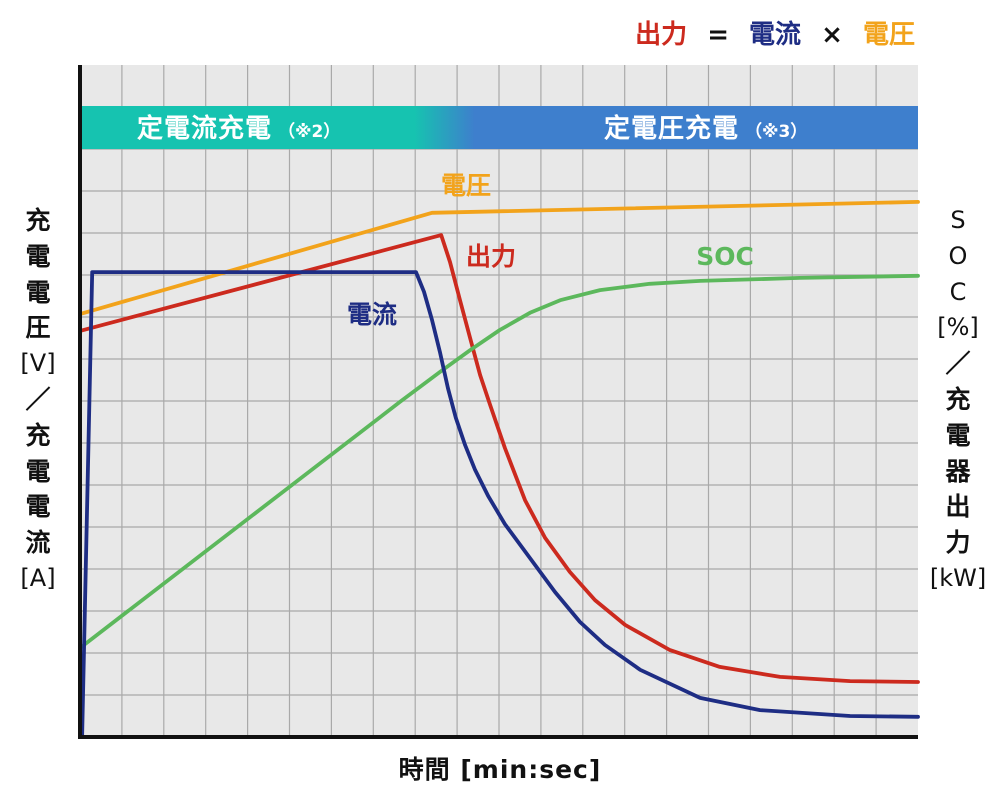 This screenshot has width=1000, height=800. I want to click on voltage-line, so click(499, 258).